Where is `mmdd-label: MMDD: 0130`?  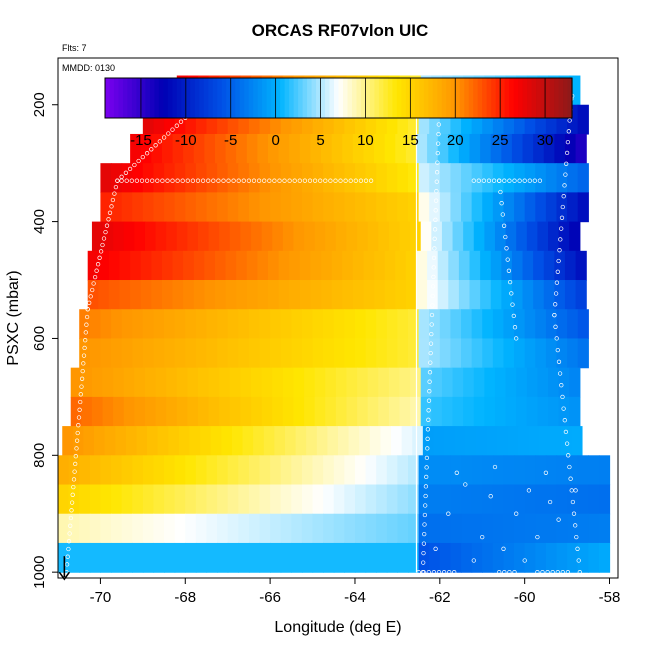 mmdd-label: MMDD: 0130 is located at coordinates (88, 68).